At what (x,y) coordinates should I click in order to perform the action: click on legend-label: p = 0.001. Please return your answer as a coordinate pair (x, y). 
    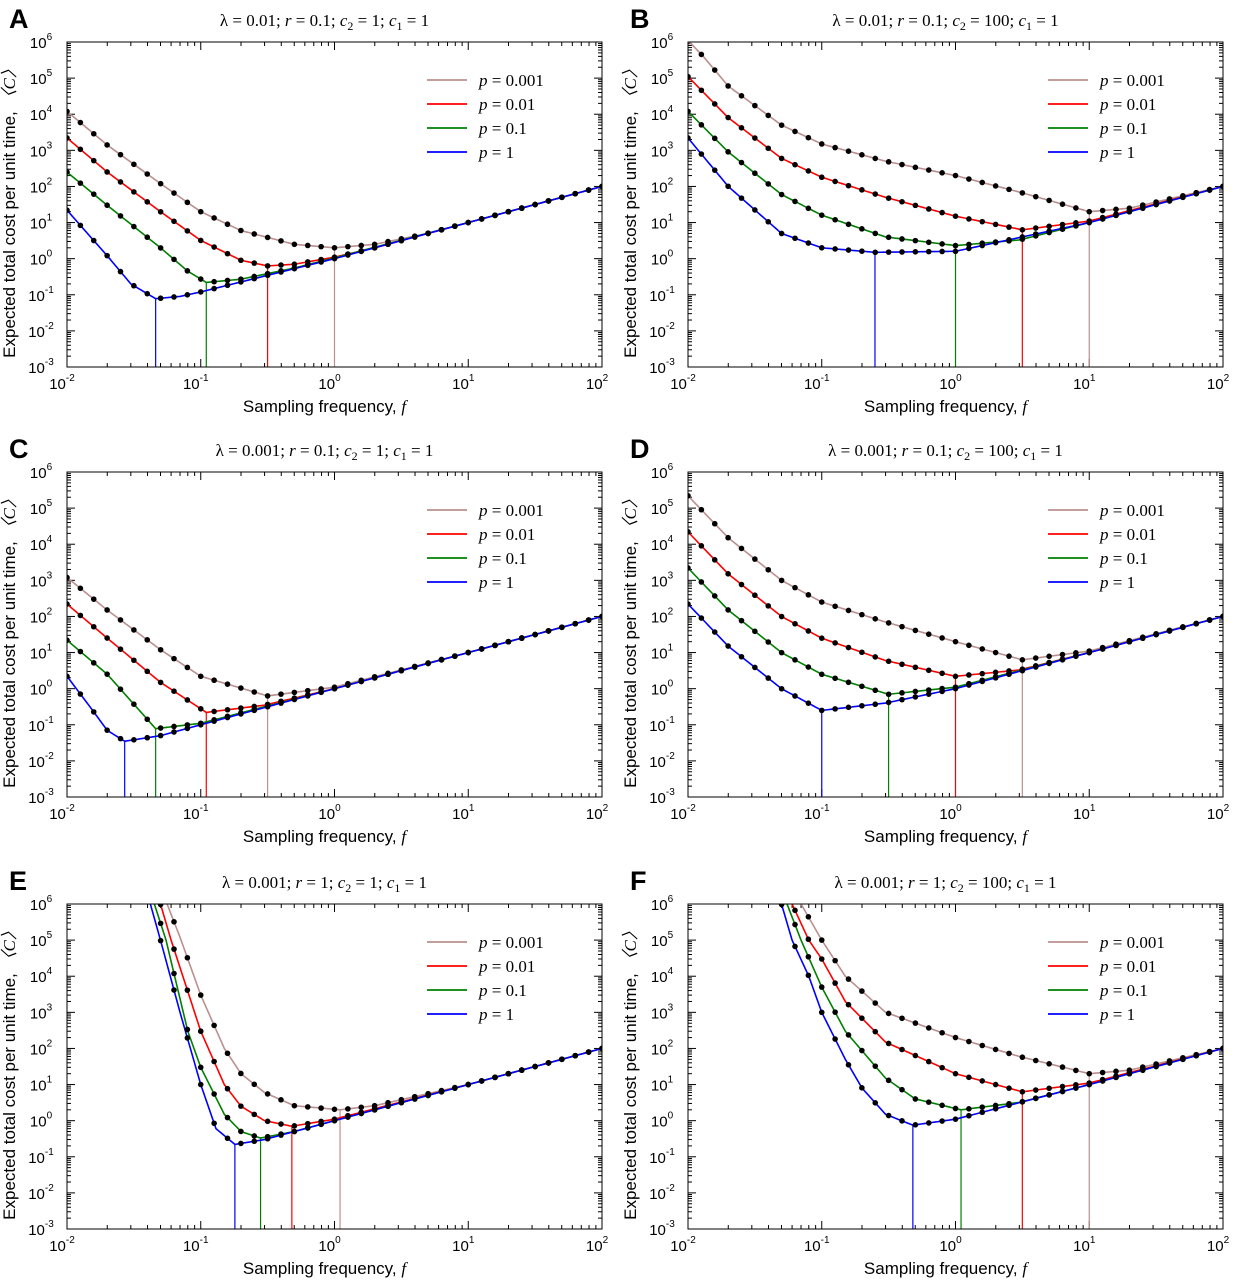
    Looking at the image, I should click on (511, 510).